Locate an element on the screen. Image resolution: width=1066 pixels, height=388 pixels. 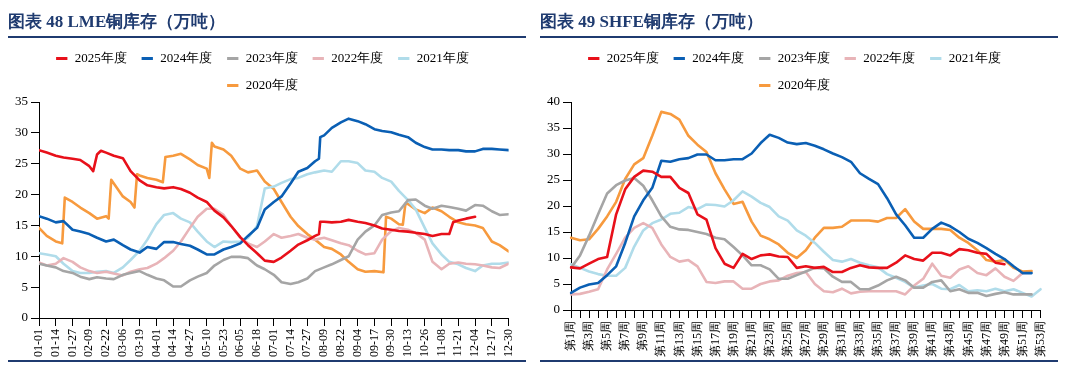
x-tick-label: 03-06 is located at coordinates (122, 343).